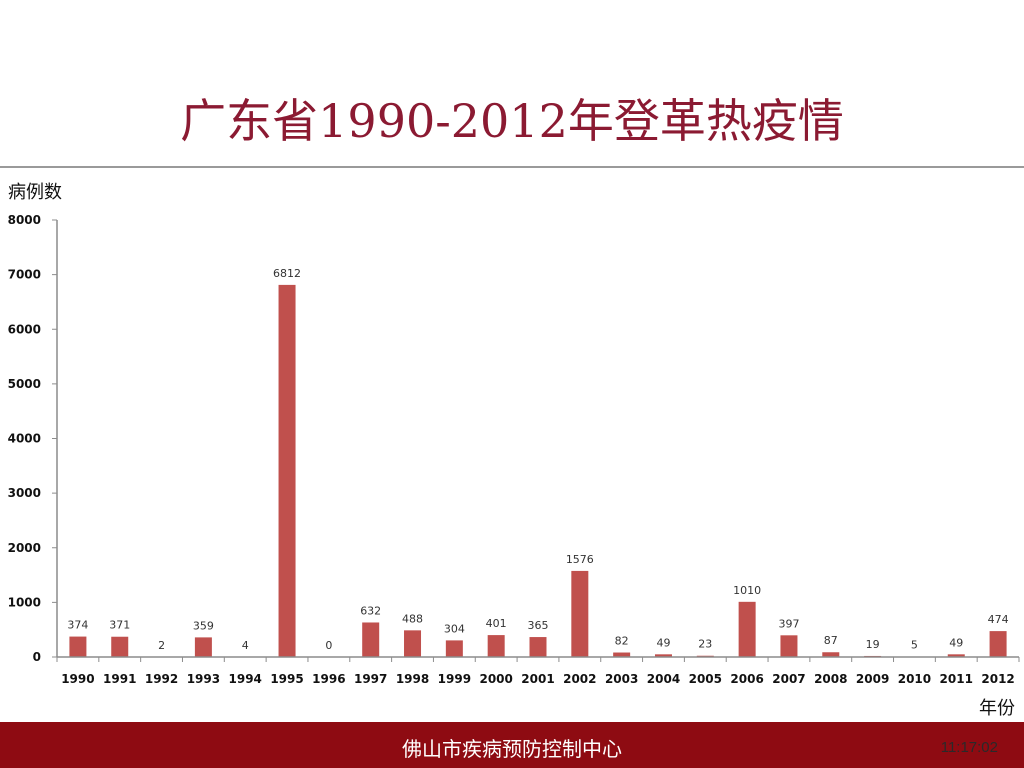  Describe the element at coordinates (203, 647) in the screenshot. I see `bar-1993` at that location.